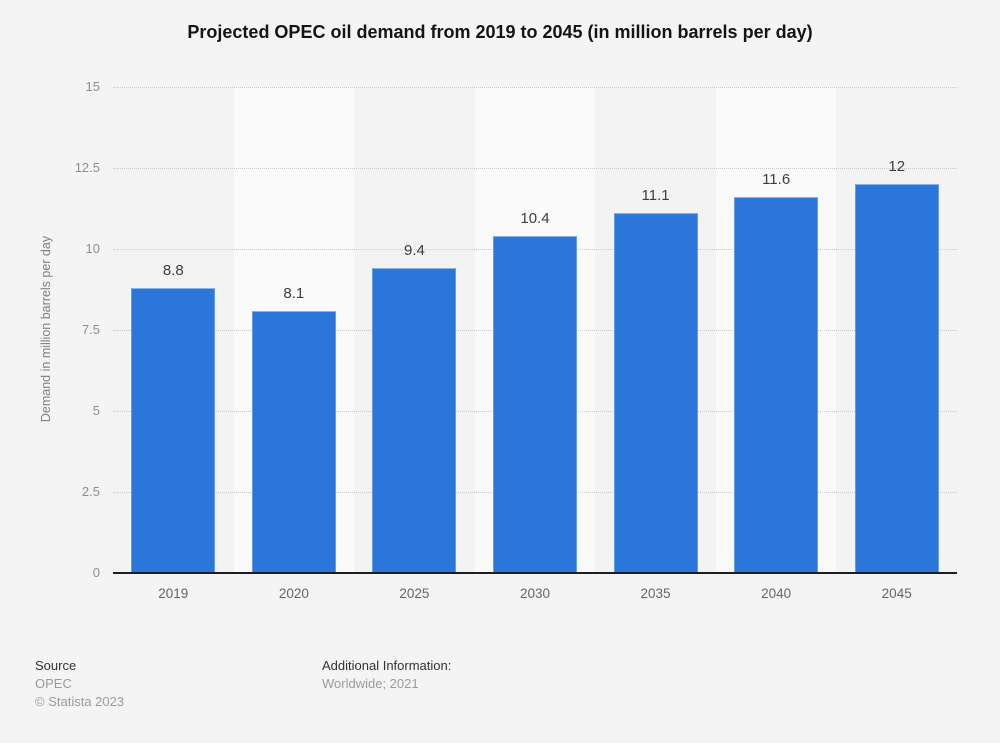  Describe the element at coordinates (414, 593) in the screenshot. I see `x-axis-tick-label: 2025` at that location.